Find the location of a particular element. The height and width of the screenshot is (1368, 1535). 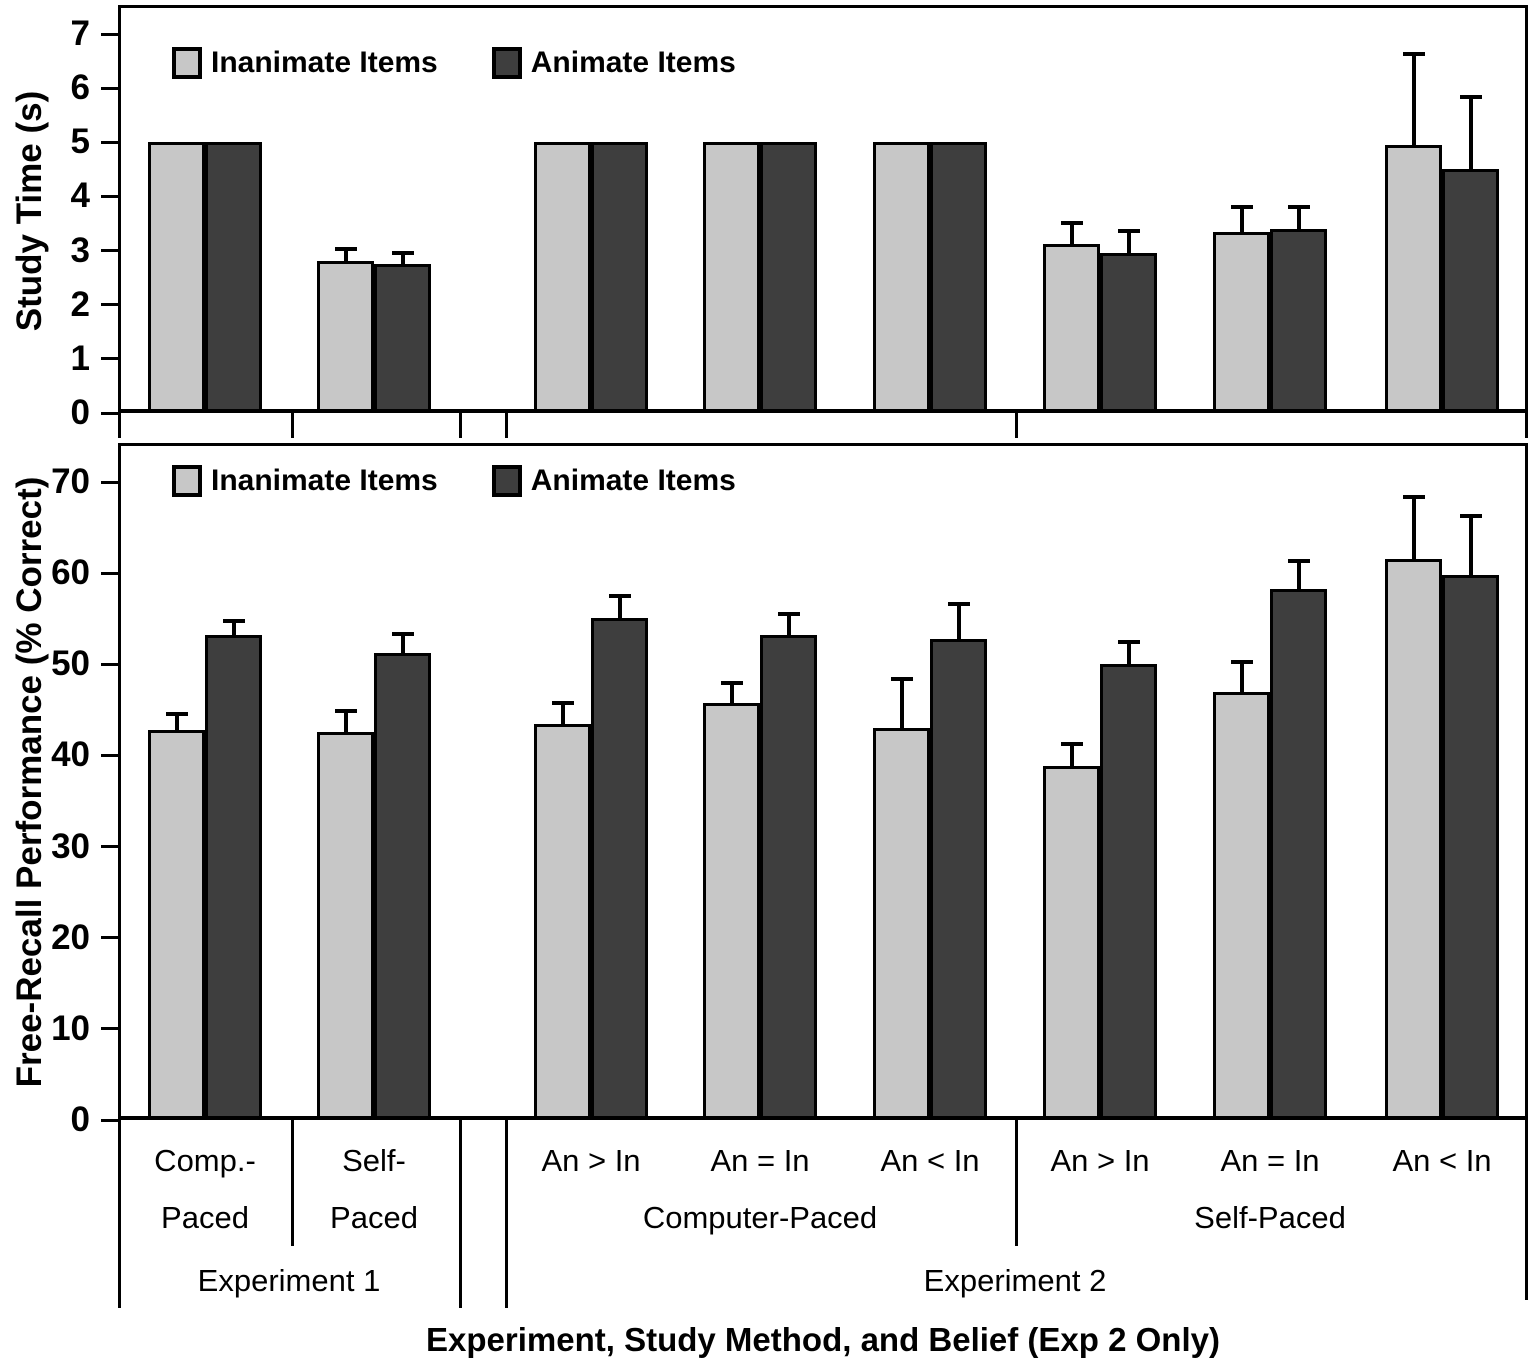

y-tick-label-free-recall-70: 70 is located at coordinates (70, 482).